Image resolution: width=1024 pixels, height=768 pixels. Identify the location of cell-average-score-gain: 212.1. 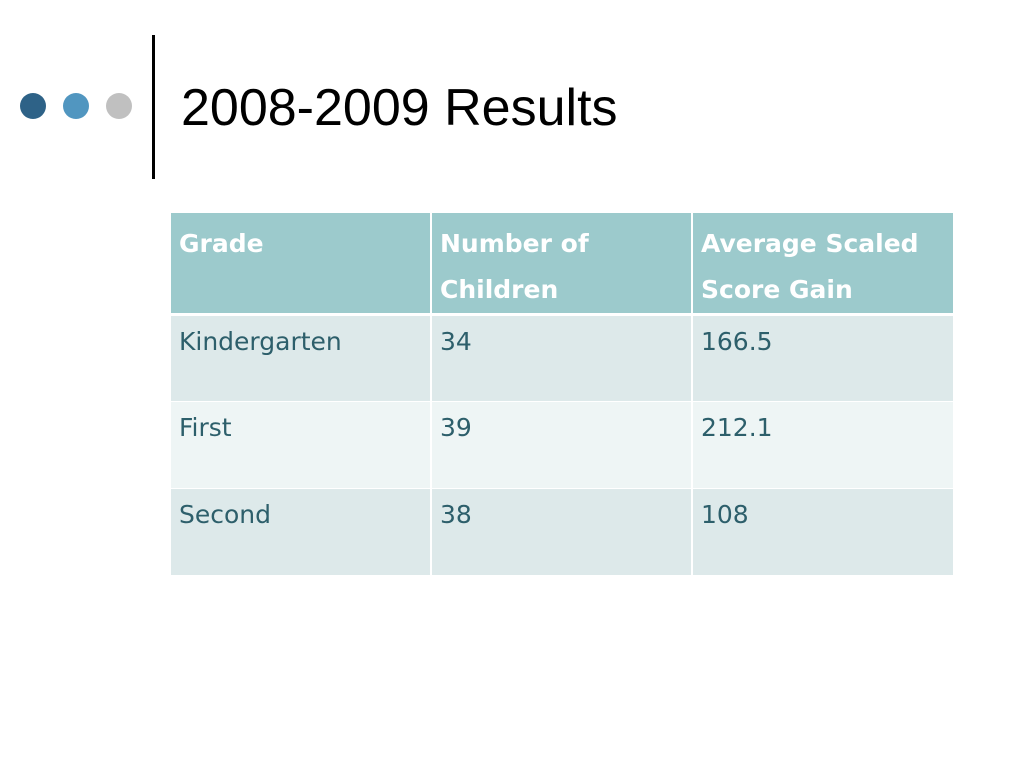
(822, 445).